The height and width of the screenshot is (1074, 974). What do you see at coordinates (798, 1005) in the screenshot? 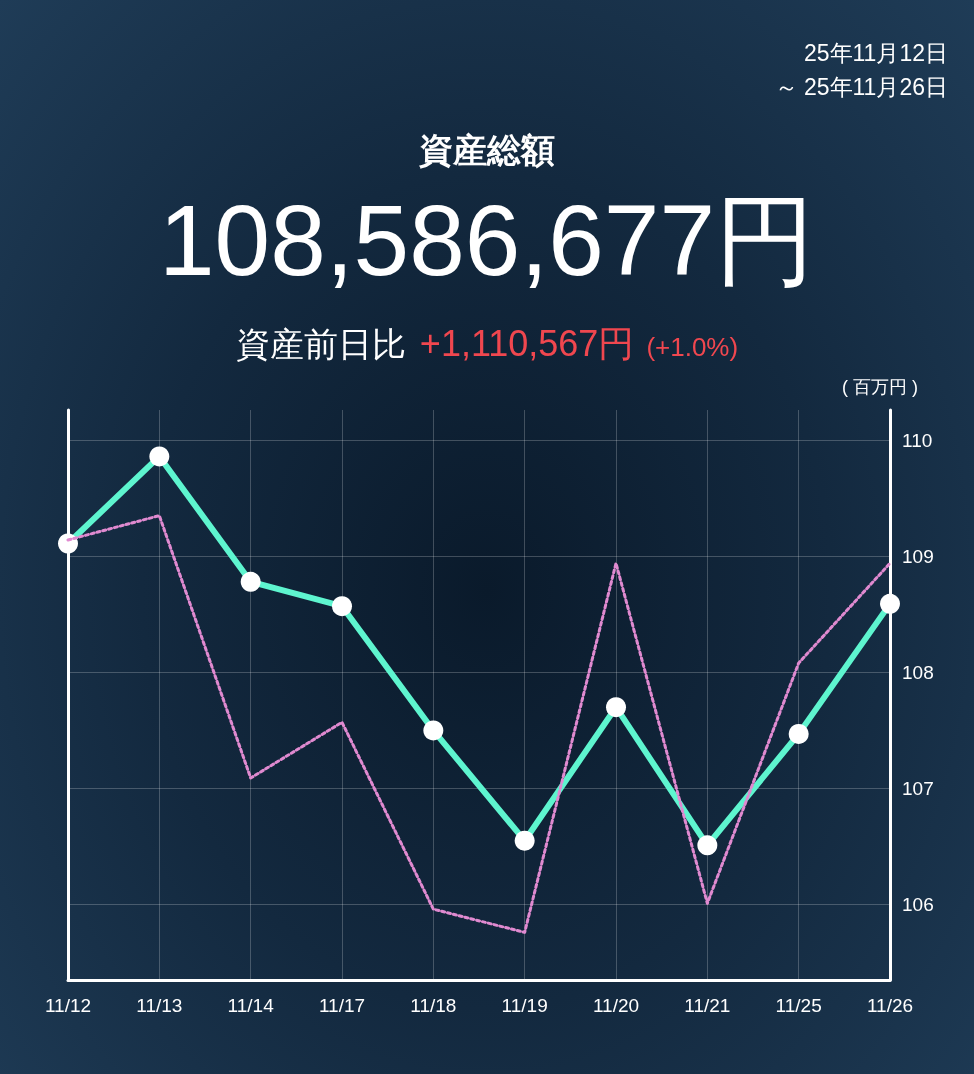
I see `x-tick-label: 11/25` at bounding box center [798, 1005].